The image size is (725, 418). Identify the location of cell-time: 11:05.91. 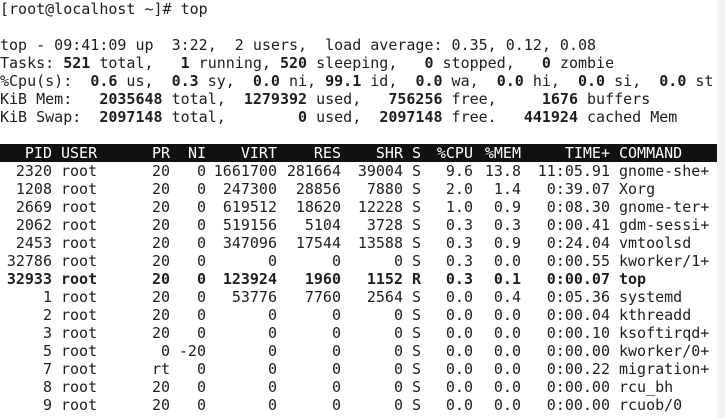
(573, 171).